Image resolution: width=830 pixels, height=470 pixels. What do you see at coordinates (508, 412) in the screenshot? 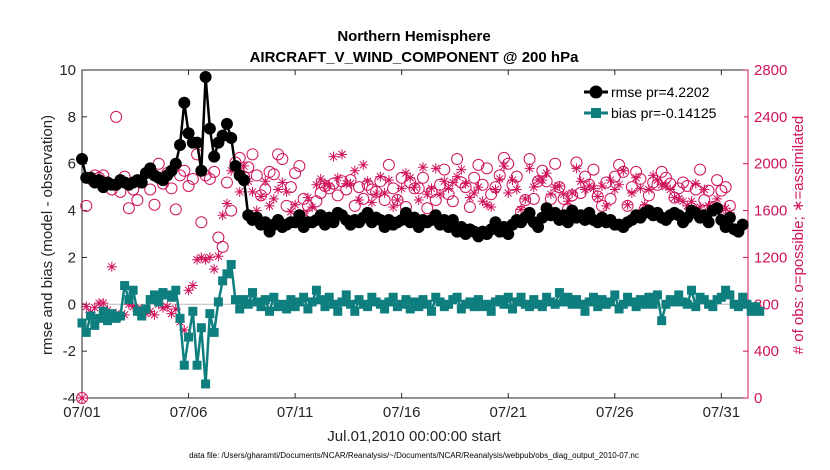
I see `x-tick-label: 07/21` at bounding box center [508, 412].